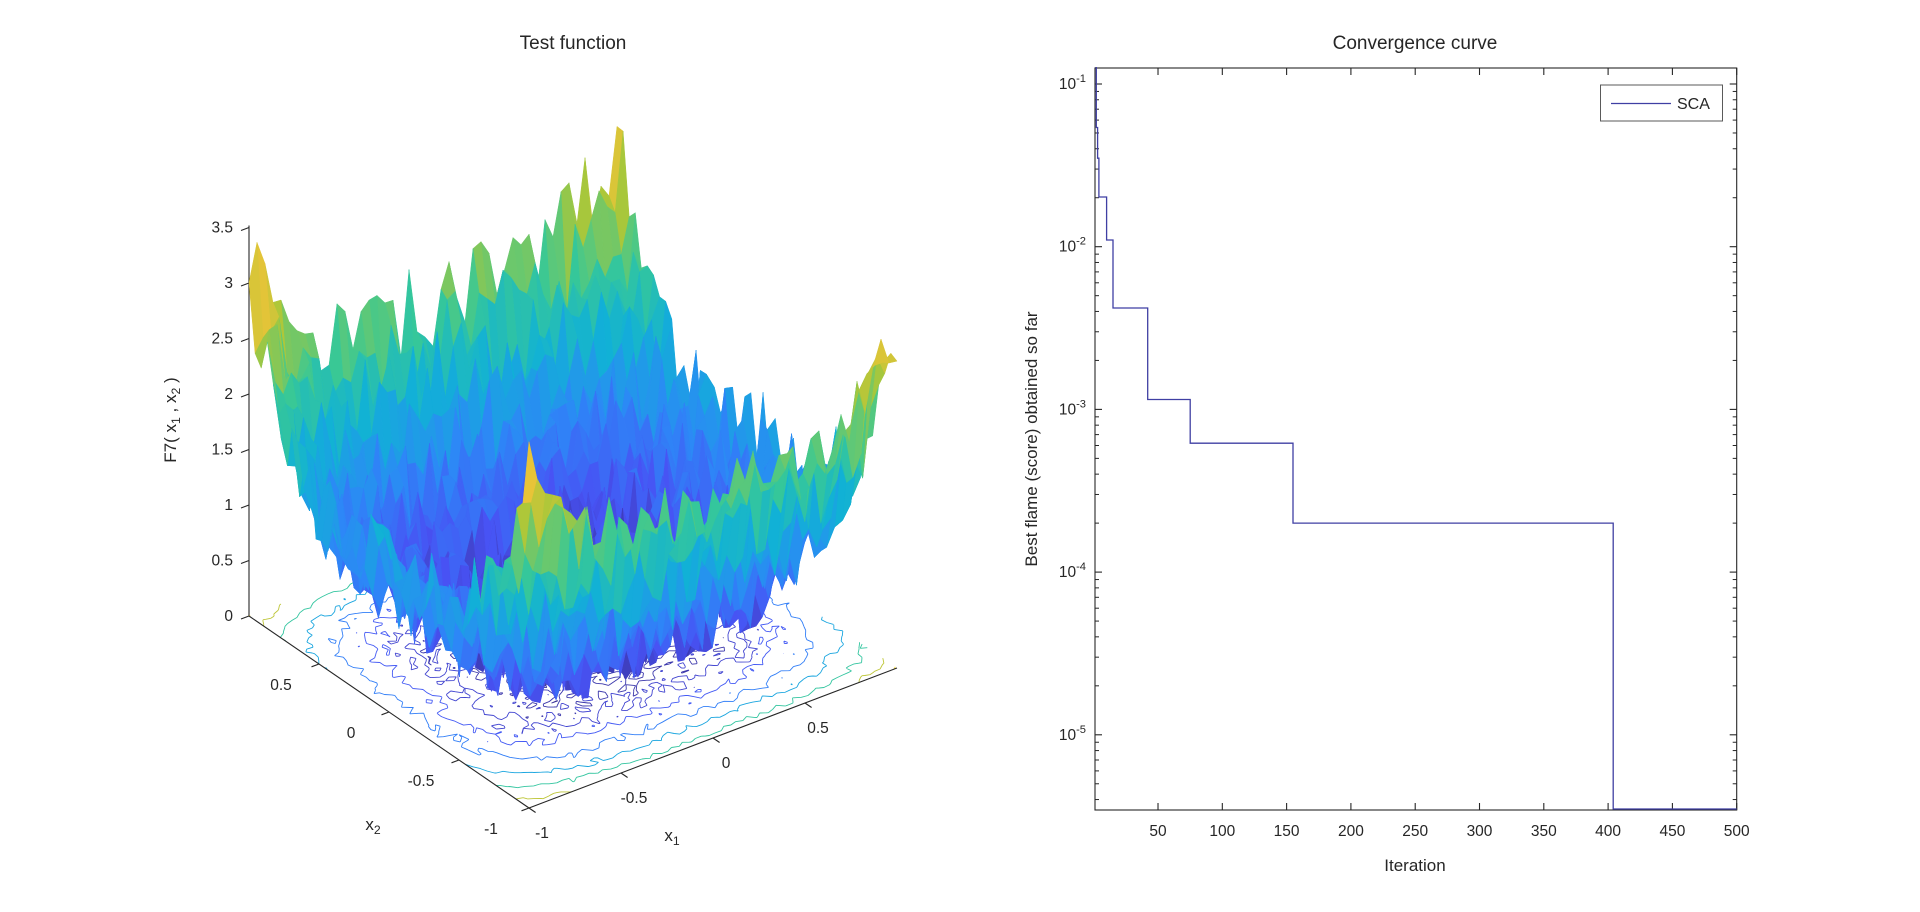 The image size is (1920, 912). Describe the element at coordinates (491, 829) in the screenshot. I see `x2-tick-label: -1` at that location.